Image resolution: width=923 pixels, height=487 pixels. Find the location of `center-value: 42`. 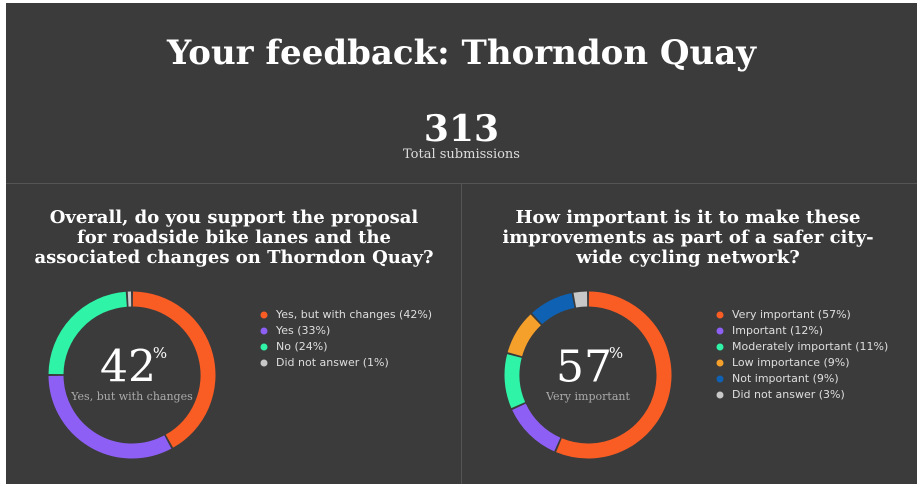

center-value: 42 is located at coordinates (128, 367).